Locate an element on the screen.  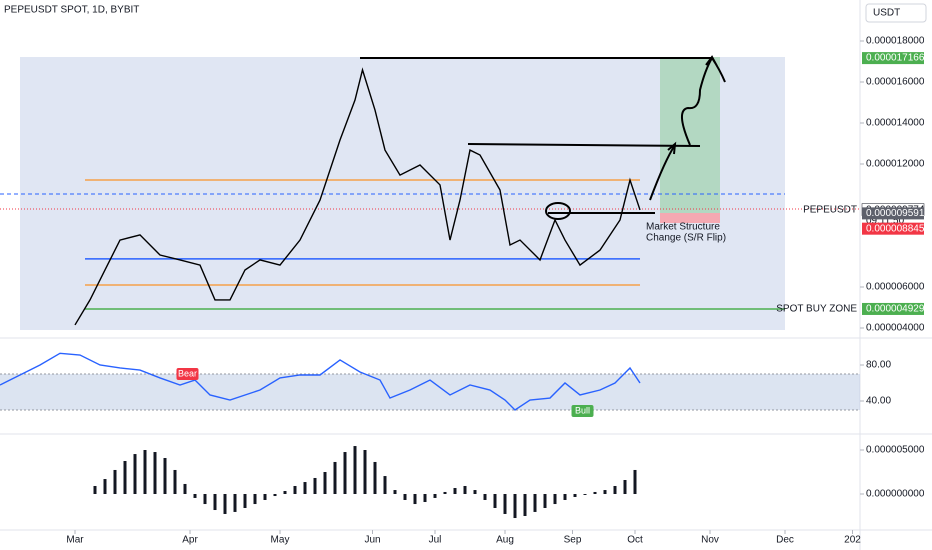
y-tick-label: 80.00 is located at coordinates (878, 365).